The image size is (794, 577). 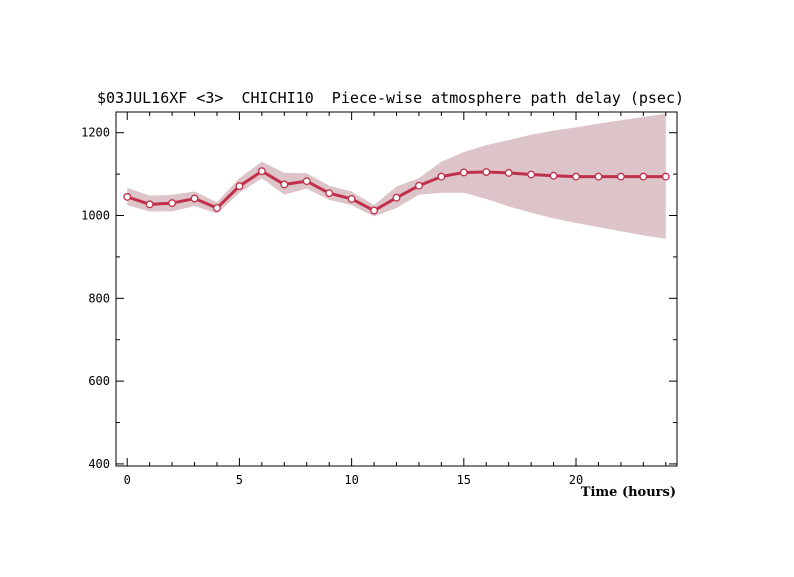 What do you see at coordinates (95, 216) in the screenshot?
I see `y-tick-label: 1000` at bounding box center [95, 216].